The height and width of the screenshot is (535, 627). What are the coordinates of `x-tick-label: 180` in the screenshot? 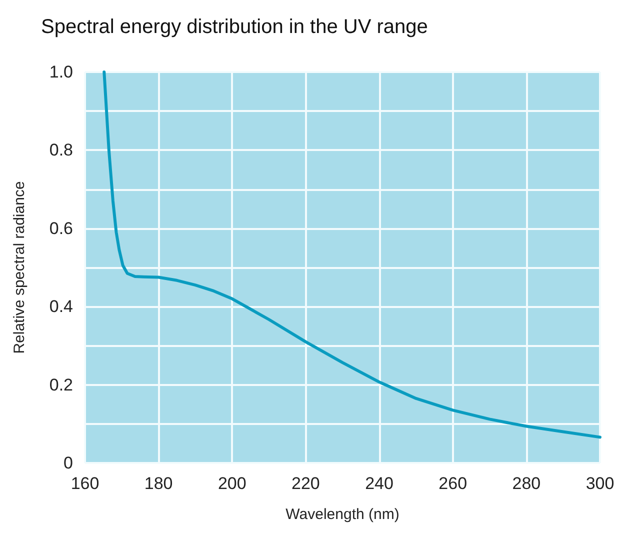 It's located at (158, 483).